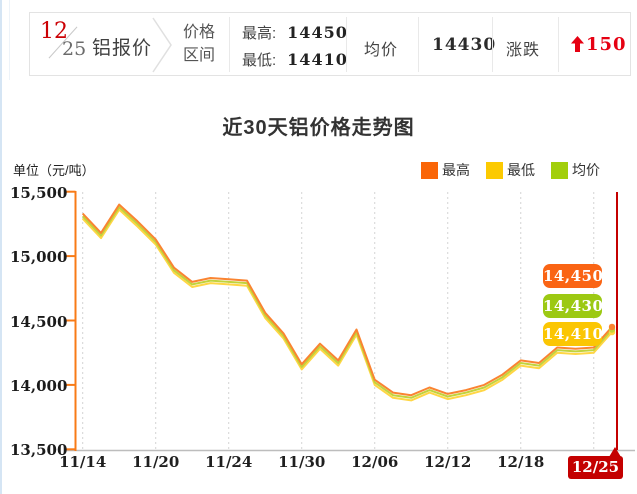 The width and height of the screenshot is (637, 494). Describe the element at coordinates (39, 385) in the screenshot. I see `y-axis-tick-label: 14,000` at that location.